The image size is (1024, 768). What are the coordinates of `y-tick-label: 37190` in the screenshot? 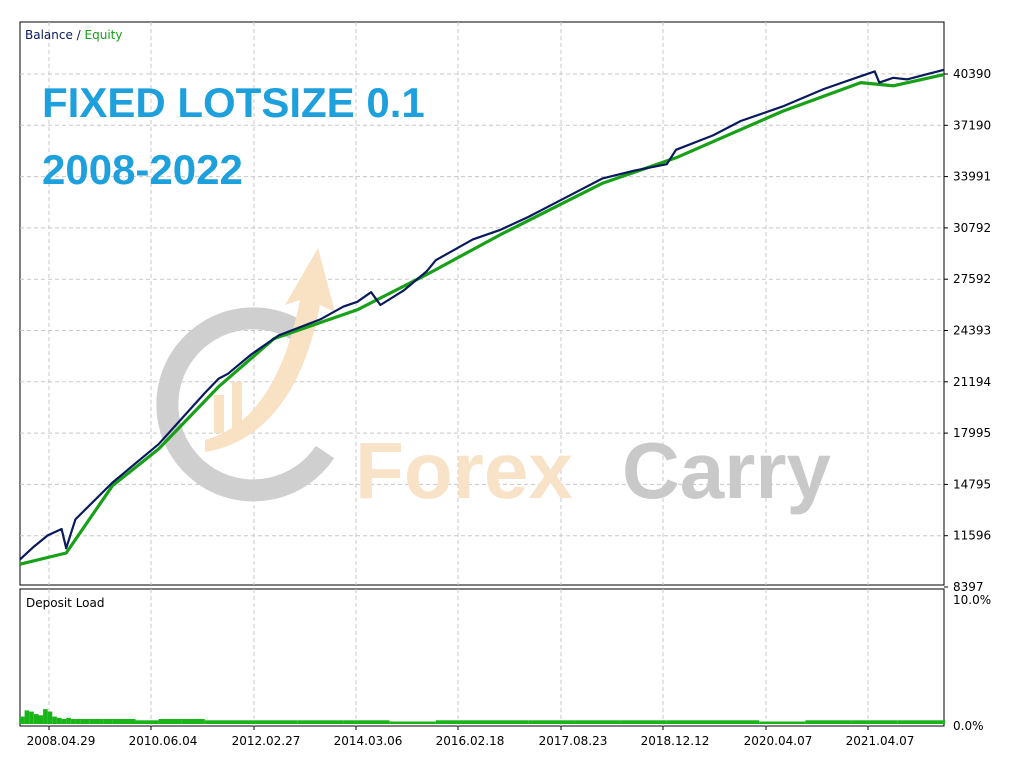 It's located at (972, 125).